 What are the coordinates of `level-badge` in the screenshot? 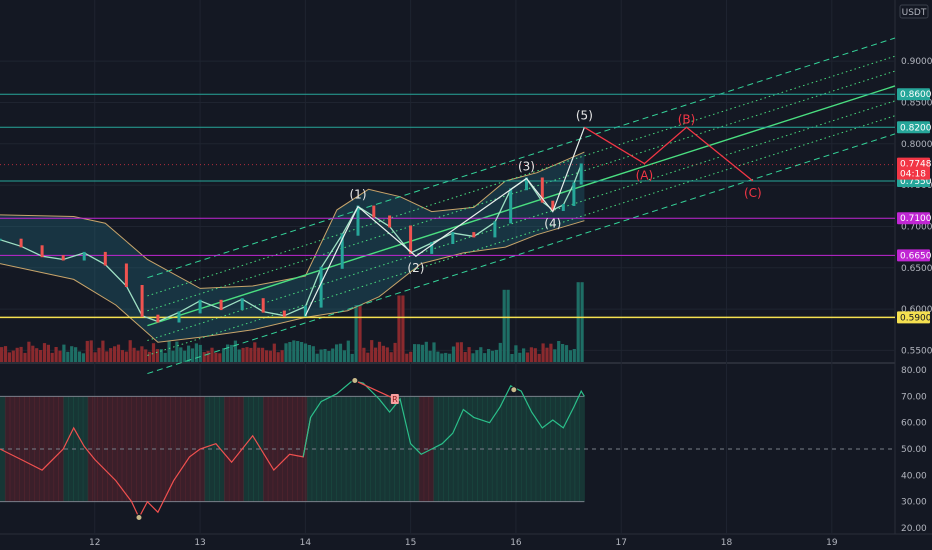 It's located at (913, 94).